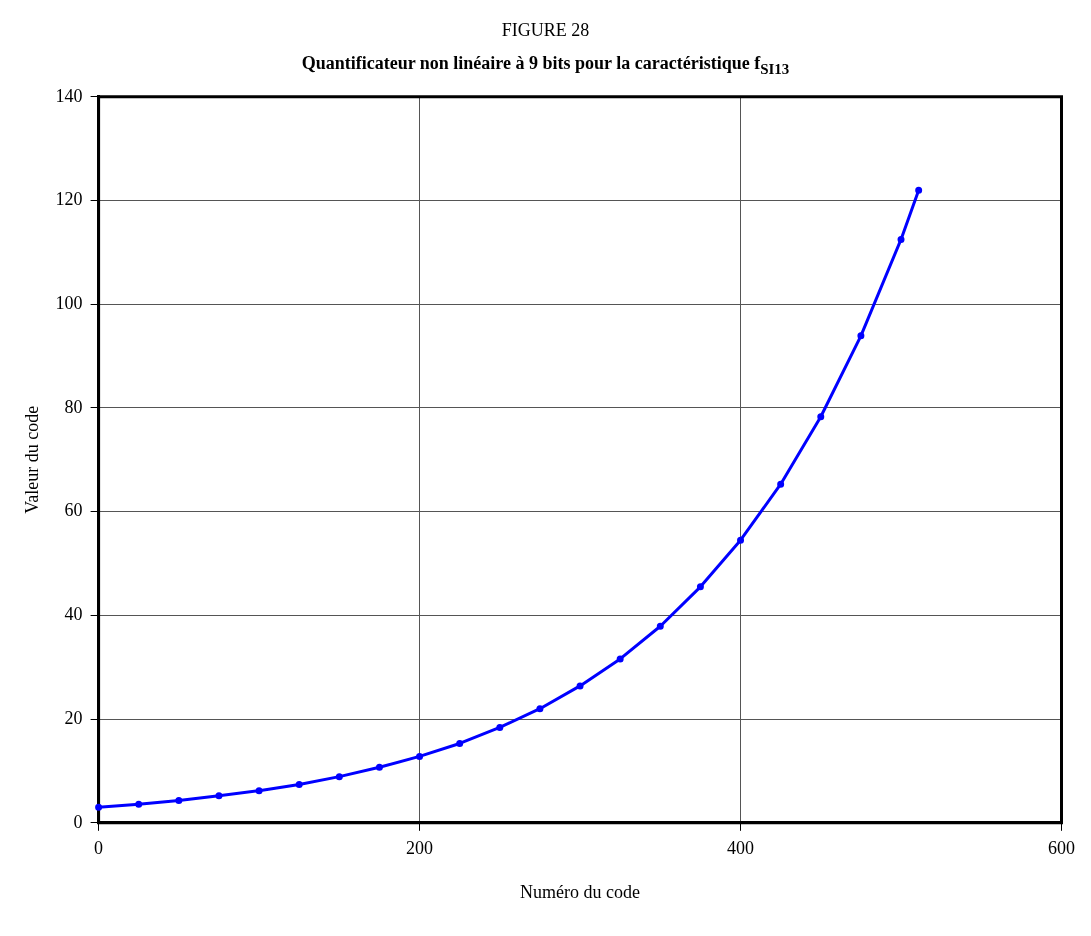  I want to click on chart-title: FIGURE 28, so click(545, 30).